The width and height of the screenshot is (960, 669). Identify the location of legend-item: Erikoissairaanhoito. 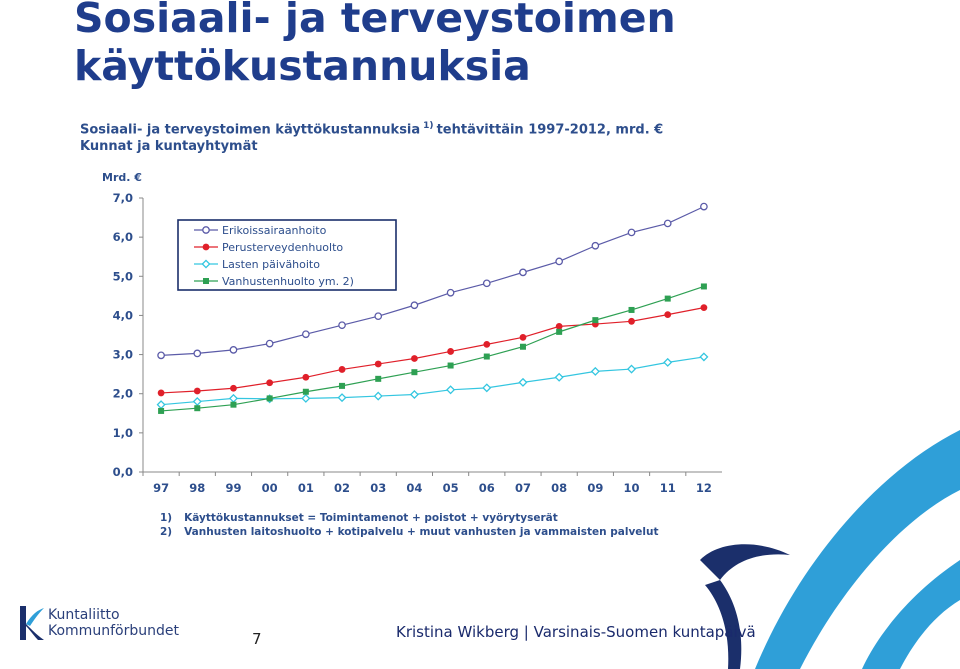
(260, 230).